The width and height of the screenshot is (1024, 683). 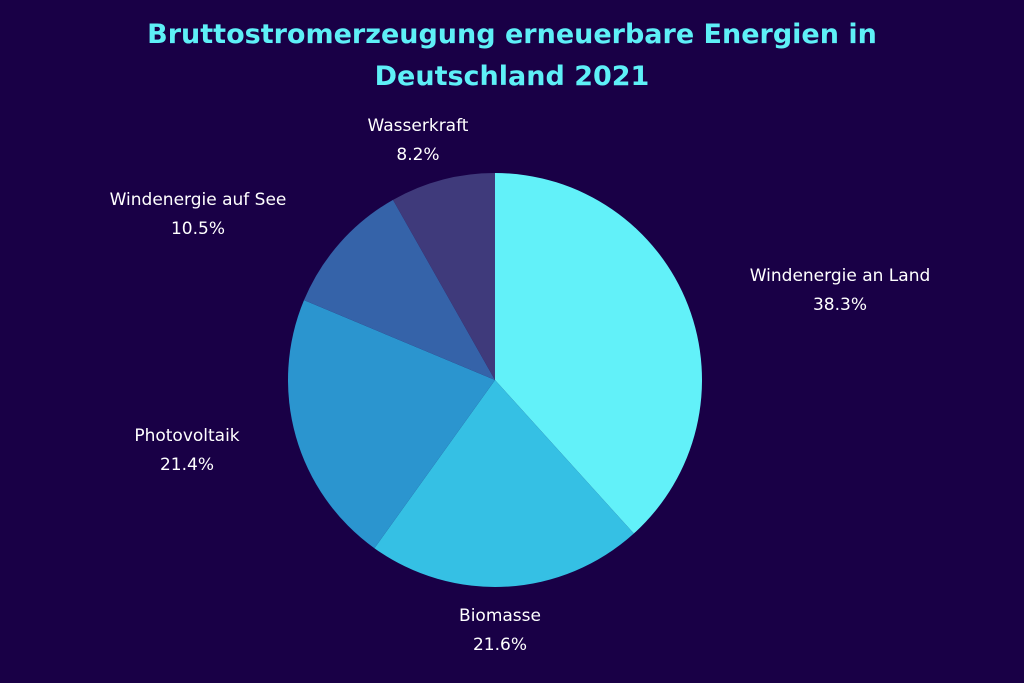 I want to click on slice-value: 10.5%, so click(x=197, y=229).